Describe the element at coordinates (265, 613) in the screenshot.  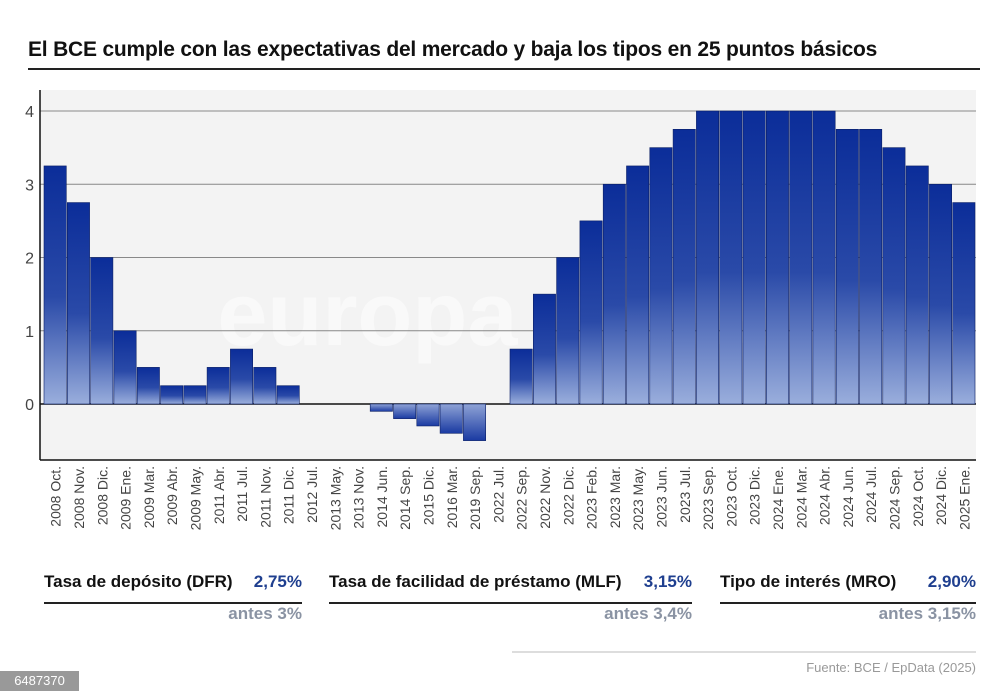
I see `kpi-previous: antes 3%` at that location.